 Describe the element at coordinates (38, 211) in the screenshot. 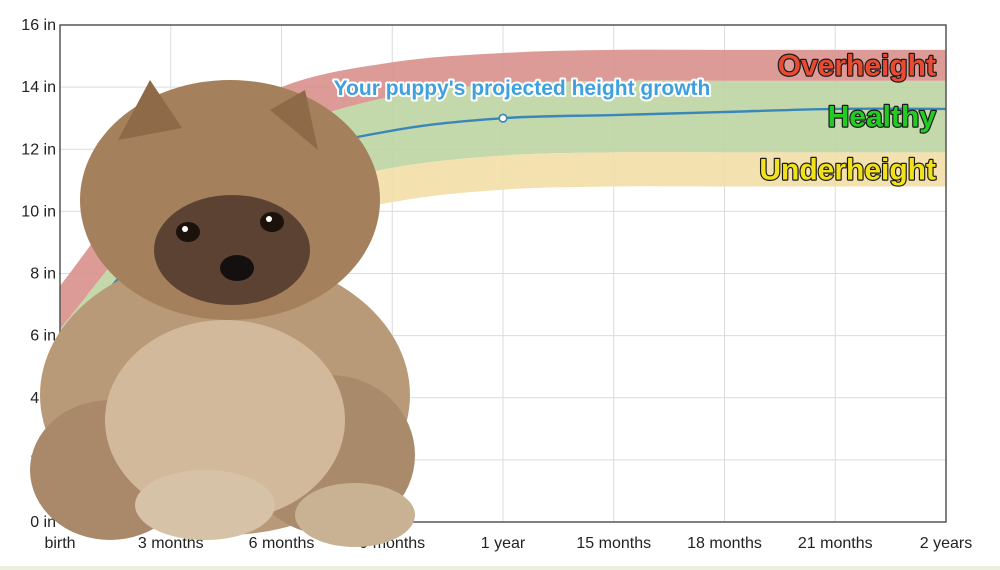

I see `y-tick-label: 10 in` at that location.